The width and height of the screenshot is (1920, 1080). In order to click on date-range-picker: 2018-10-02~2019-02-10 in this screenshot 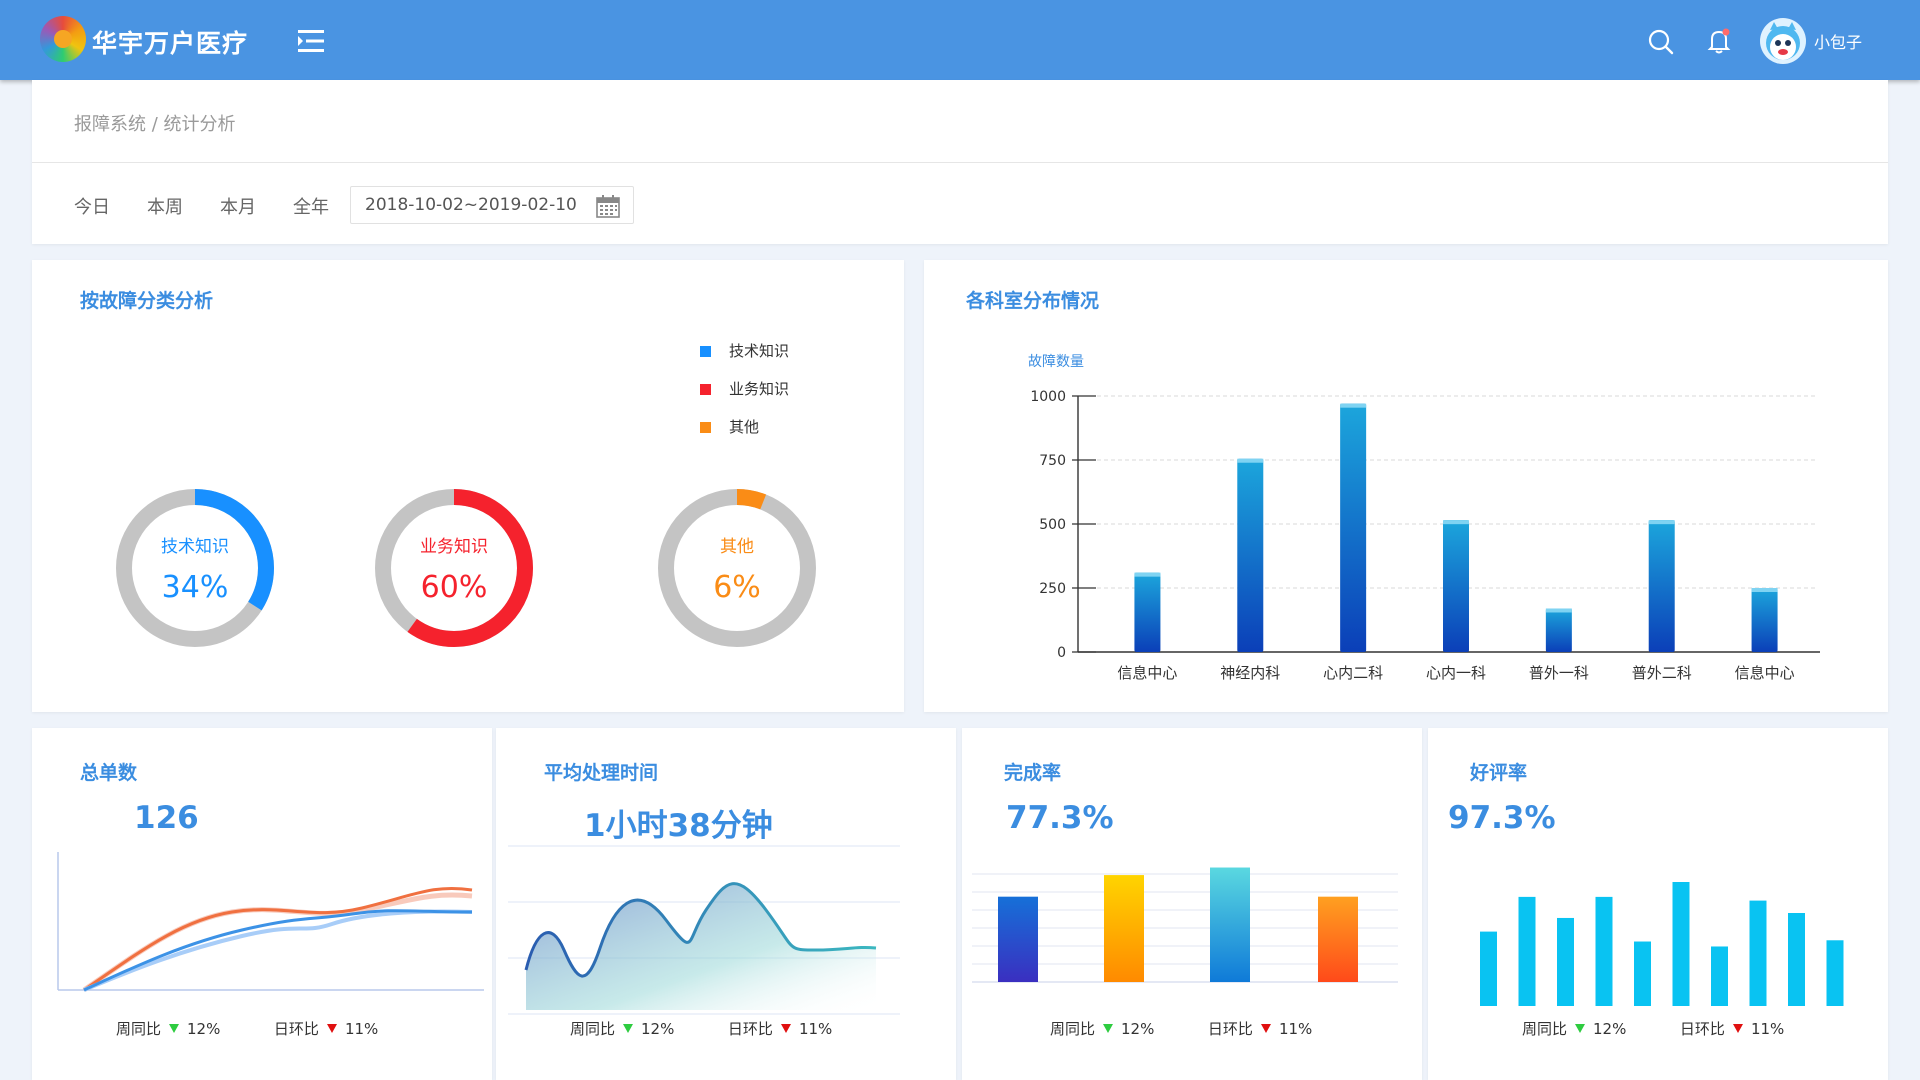, I will do `click(492, 205)`.